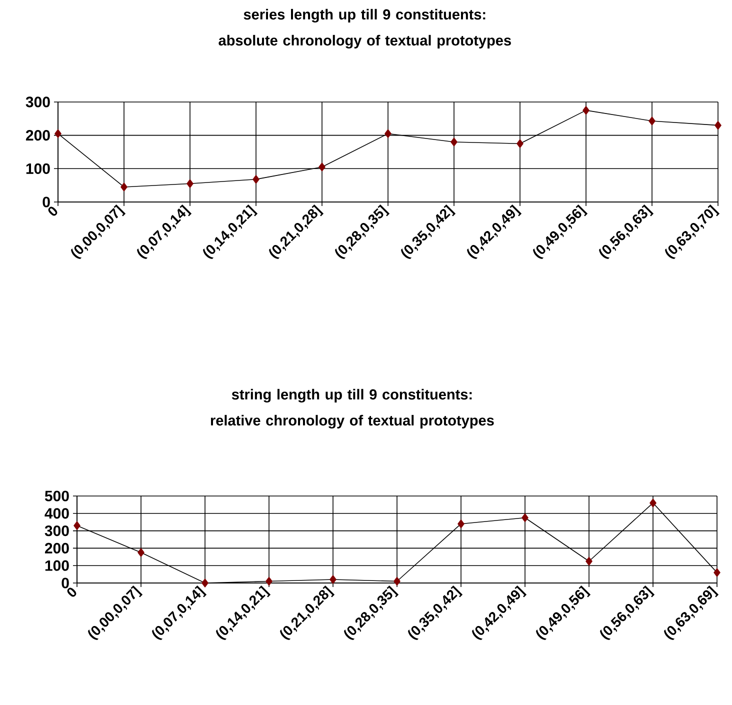 The height and width of the screenshot is (705, 732). What do you see at coordinates (56, 513) in the screenshot?
I see `y-tick-label: 400` at bounding box center [56, 513].